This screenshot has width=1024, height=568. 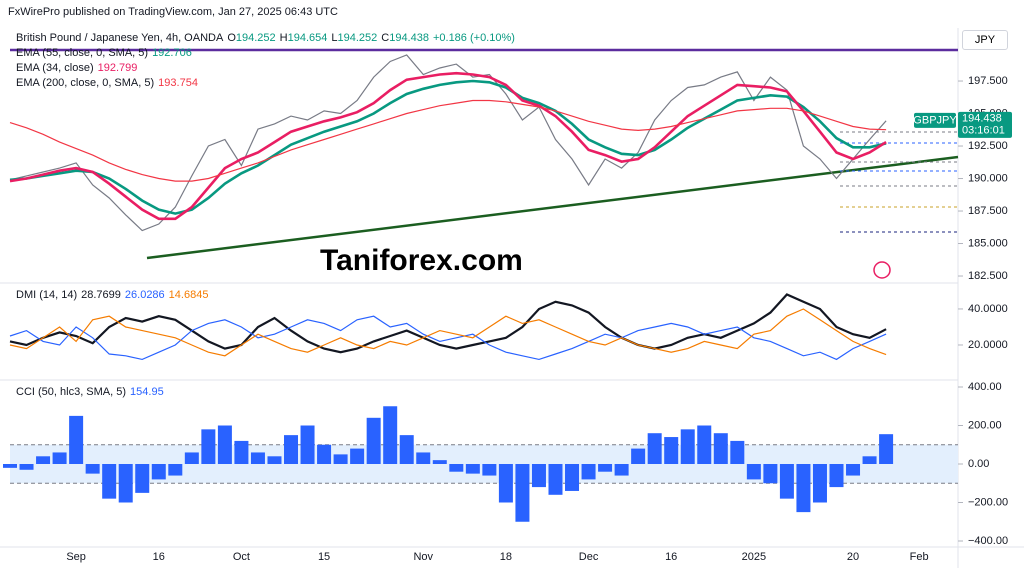 What do you see at coordinates (919, 557) in the screenshot?
I see `x-tick-label: Feb` at bounding box center [919, 557].